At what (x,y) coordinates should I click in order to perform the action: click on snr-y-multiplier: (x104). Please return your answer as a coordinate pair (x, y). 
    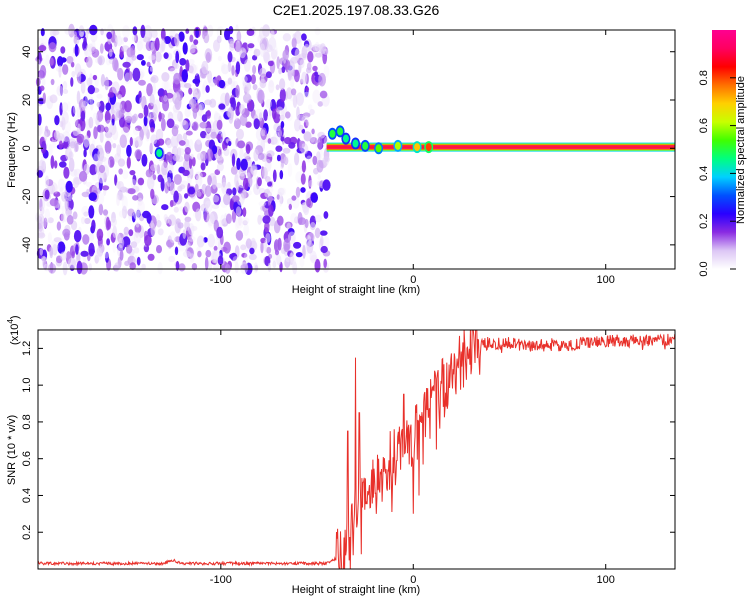
    Looking at the image, I should click on (13, 330).